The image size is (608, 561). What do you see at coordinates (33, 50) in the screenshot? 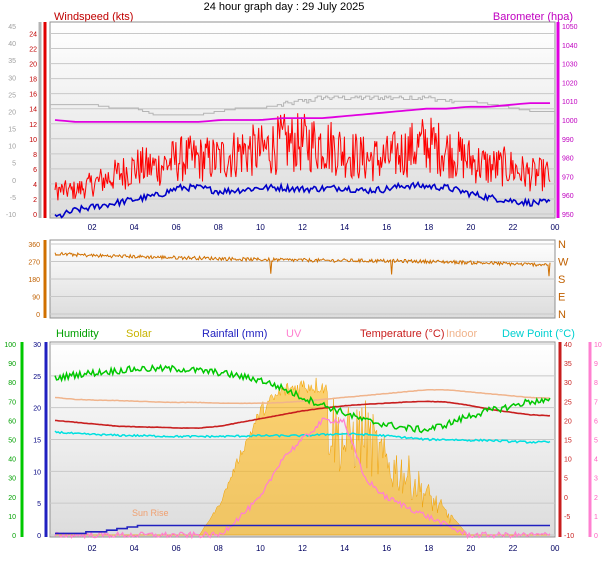
I see `windspeed-tick-label: 22` at bounding box center [33, 50].